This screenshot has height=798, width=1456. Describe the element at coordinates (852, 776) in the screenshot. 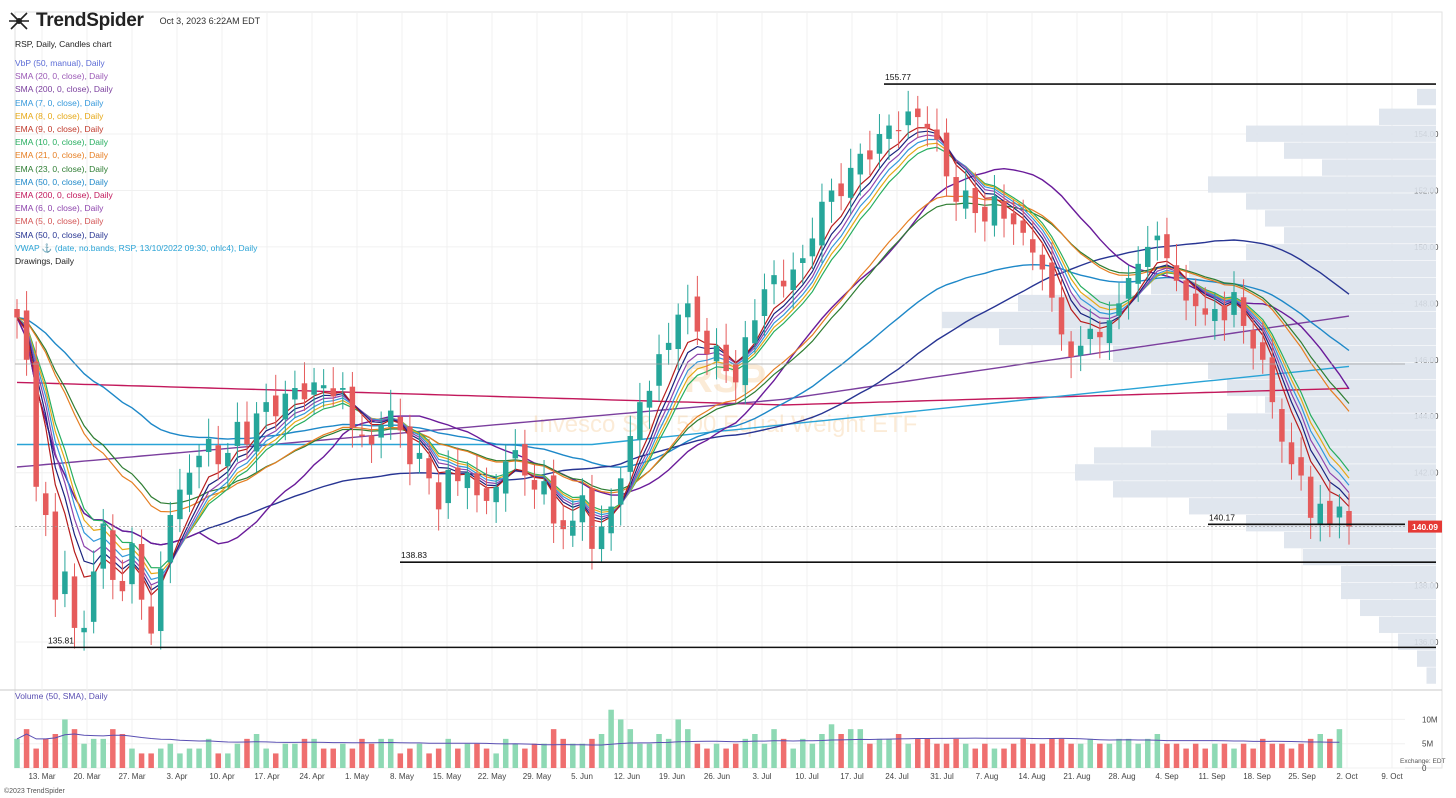

I see `x-tick-label: 17. Jul` at that location.